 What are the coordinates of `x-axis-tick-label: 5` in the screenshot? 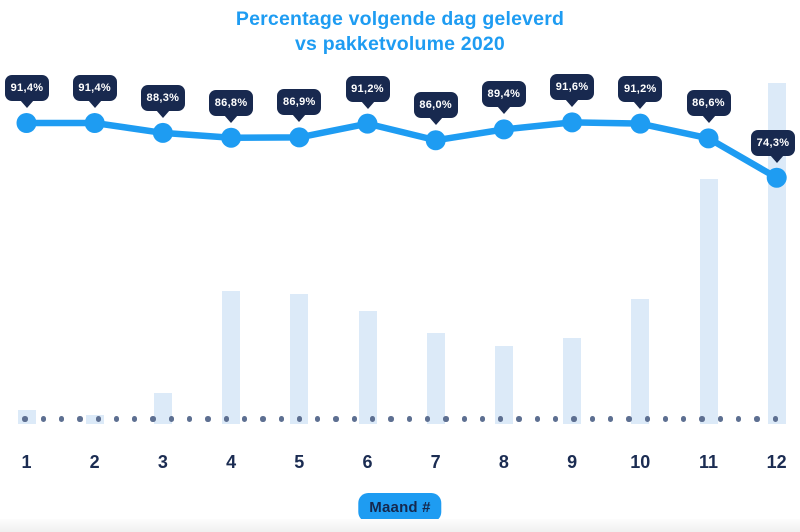 It's located at (299, 462).